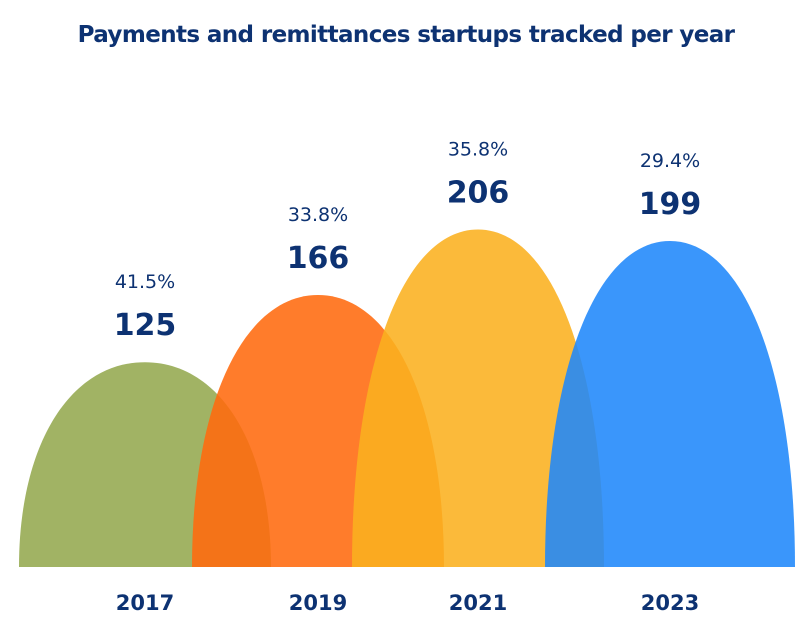 Image resolution: width=812 pixels, height=622 pixels. I want to click on percent-label-2023: 29.4%, so click(670, 161).